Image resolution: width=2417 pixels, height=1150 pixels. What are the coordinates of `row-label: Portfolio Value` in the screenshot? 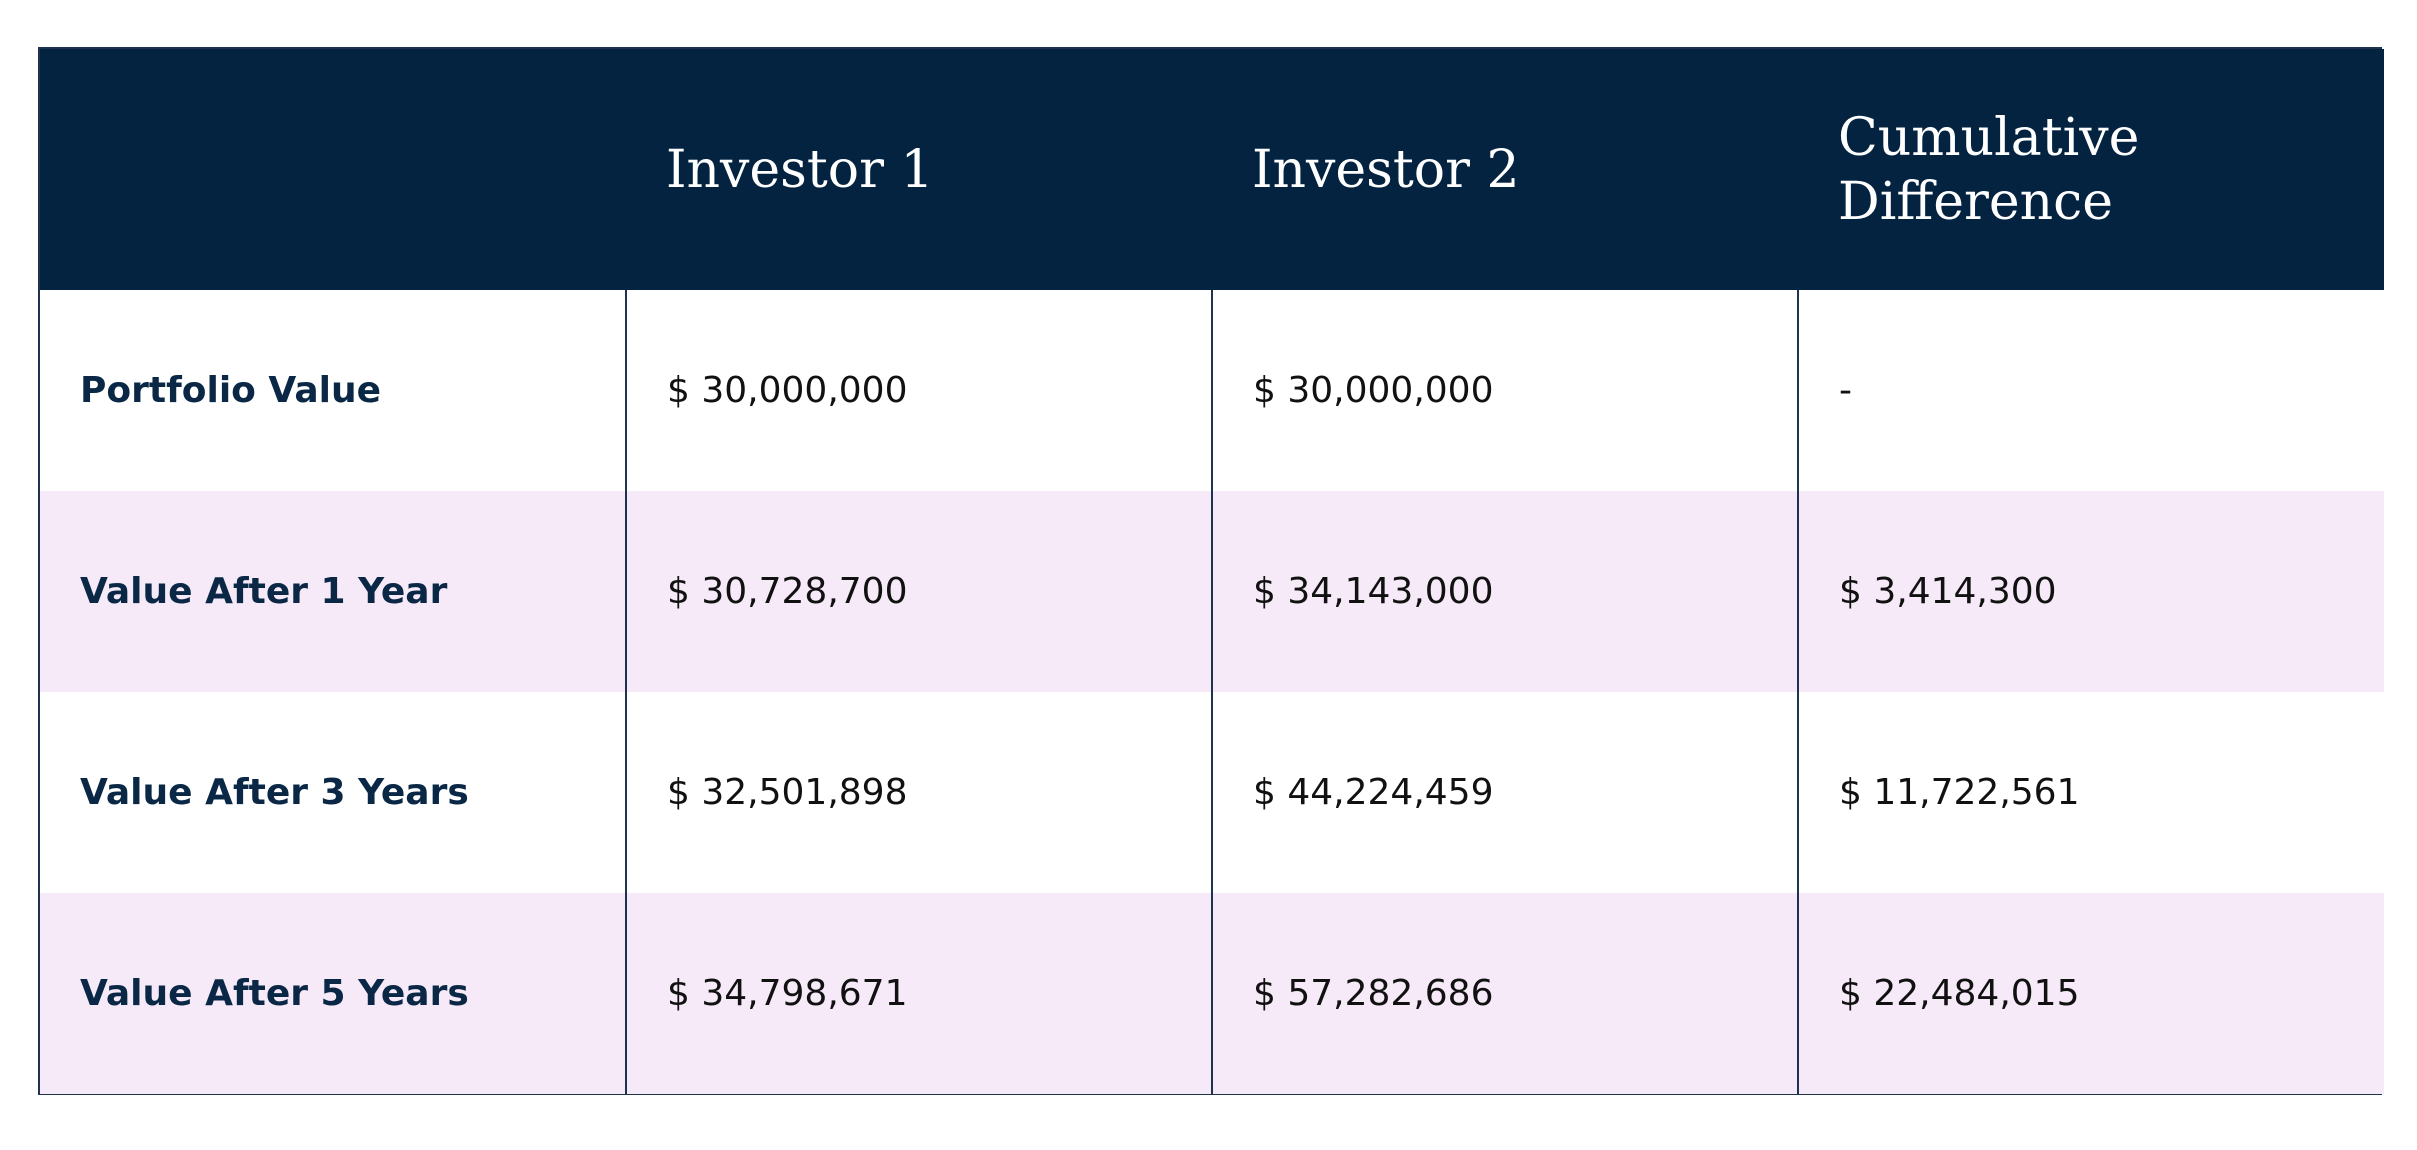 It's located at (333, 390).